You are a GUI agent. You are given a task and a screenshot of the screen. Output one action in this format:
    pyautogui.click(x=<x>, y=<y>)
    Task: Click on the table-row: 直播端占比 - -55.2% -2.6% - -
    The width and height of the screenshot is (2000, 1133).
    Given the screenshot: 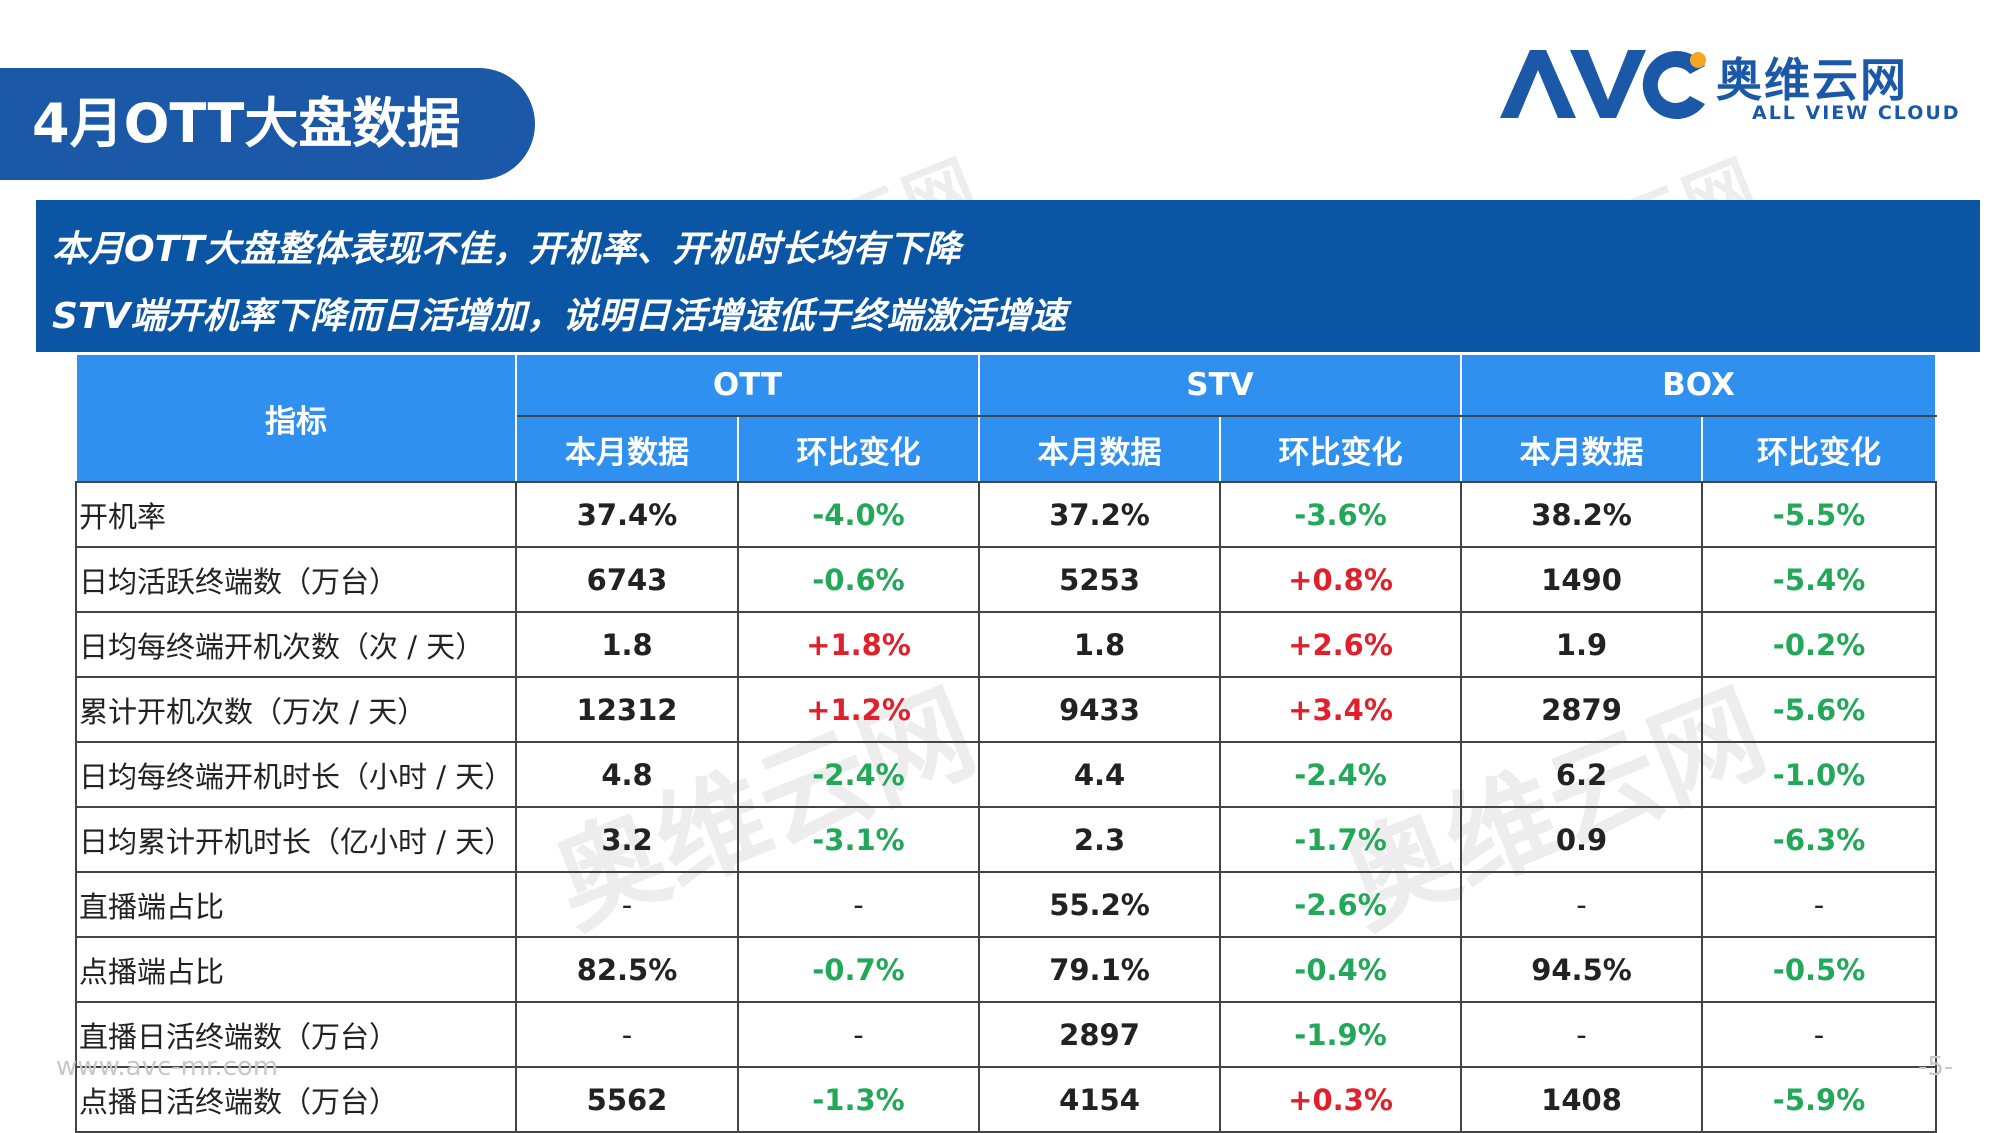 What is the action you would take?
    pyautogui.click(x=1006, y=904)
    